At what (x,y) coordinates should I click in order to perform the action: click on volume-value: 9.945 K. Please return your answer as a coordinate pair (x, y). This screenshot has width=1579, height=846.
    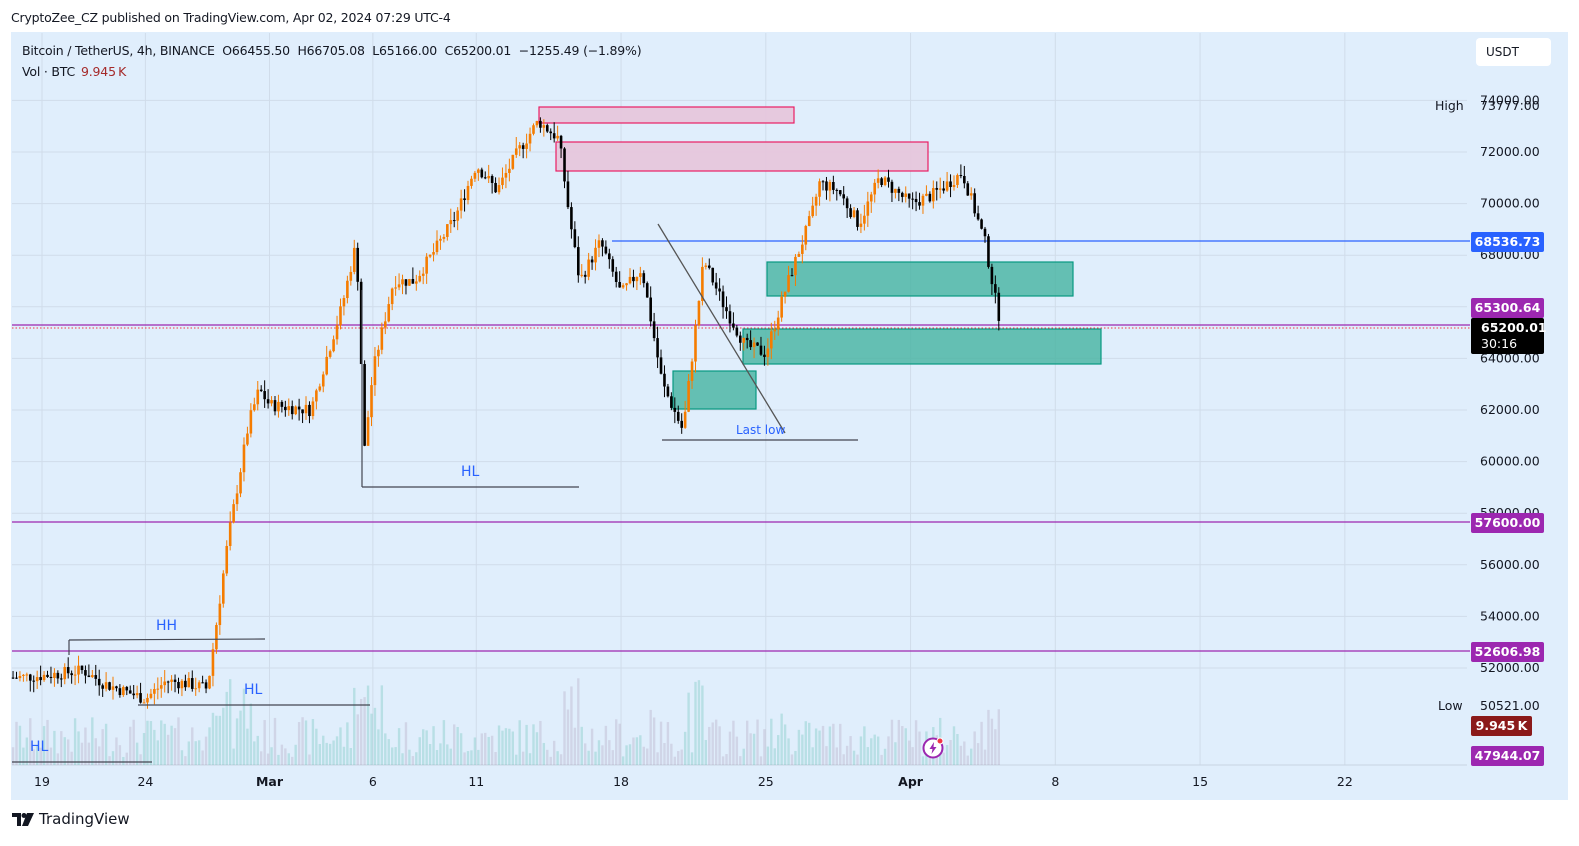
    Looking at the image, I should click on (104, 71).